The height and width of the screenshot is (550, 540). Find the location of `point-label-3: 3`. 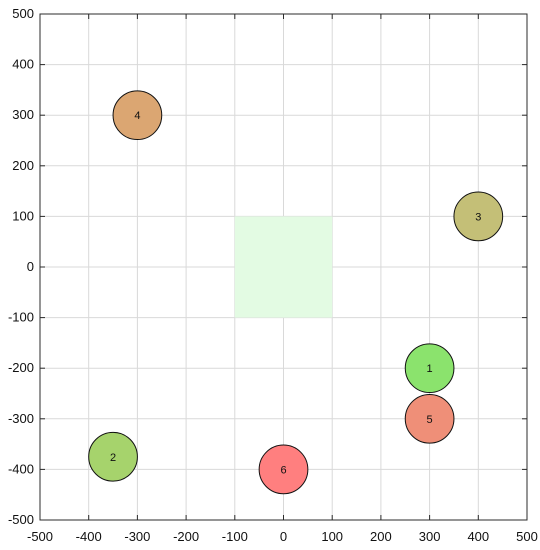

point-label-3: 3 is located at coordinates (478, 217).